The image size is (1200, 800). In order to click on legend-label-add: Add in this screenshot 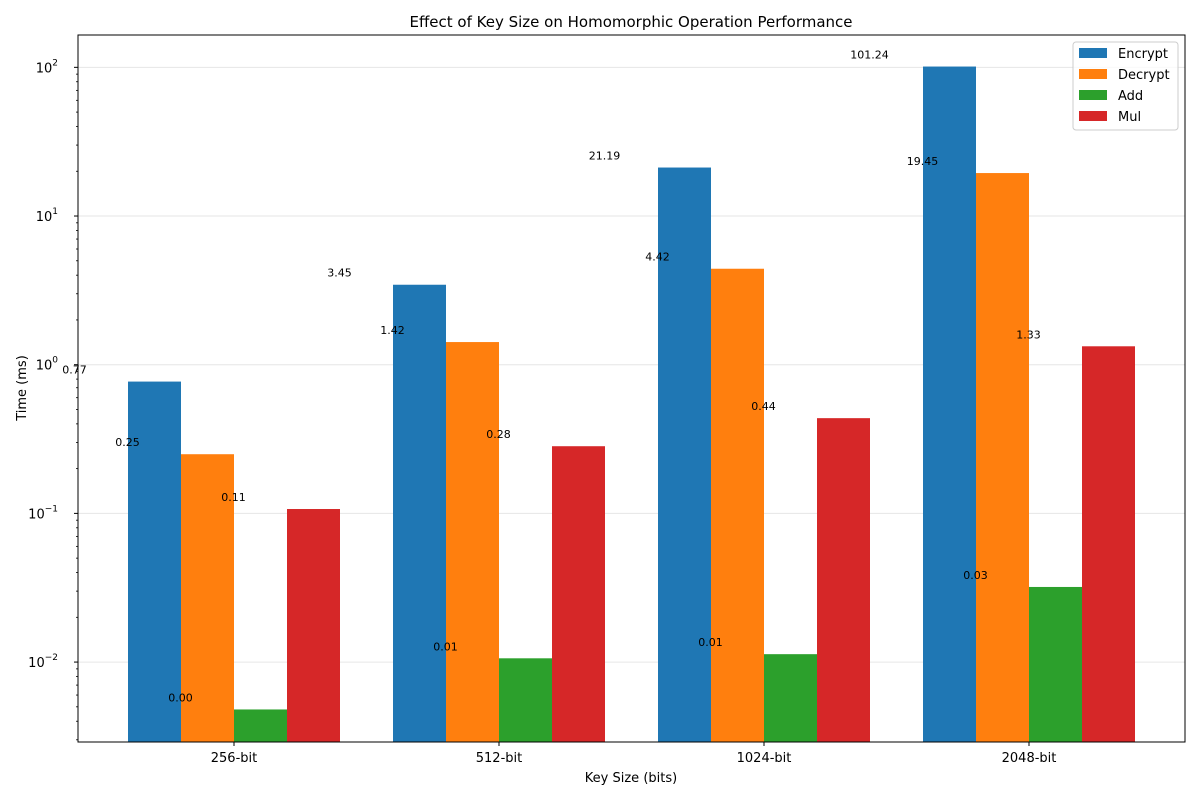, I will do `click(1130, 96)`.